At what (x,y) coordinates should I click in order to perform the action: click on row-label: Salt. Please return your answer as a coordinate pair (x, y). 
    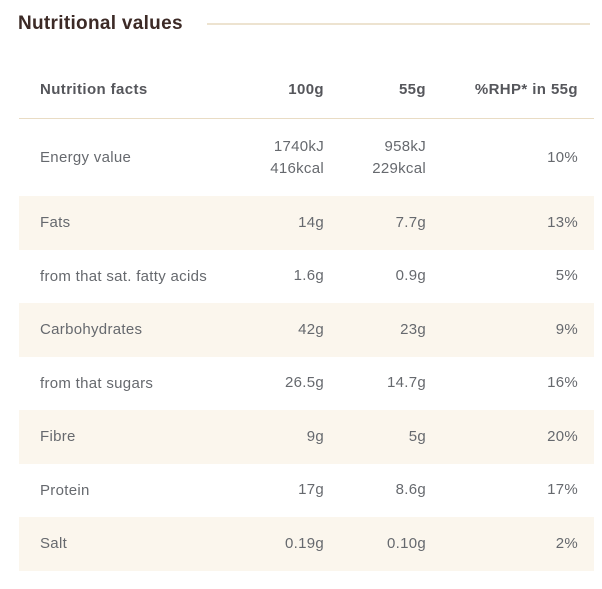
    Looking at the image, I should click on (54, 544).